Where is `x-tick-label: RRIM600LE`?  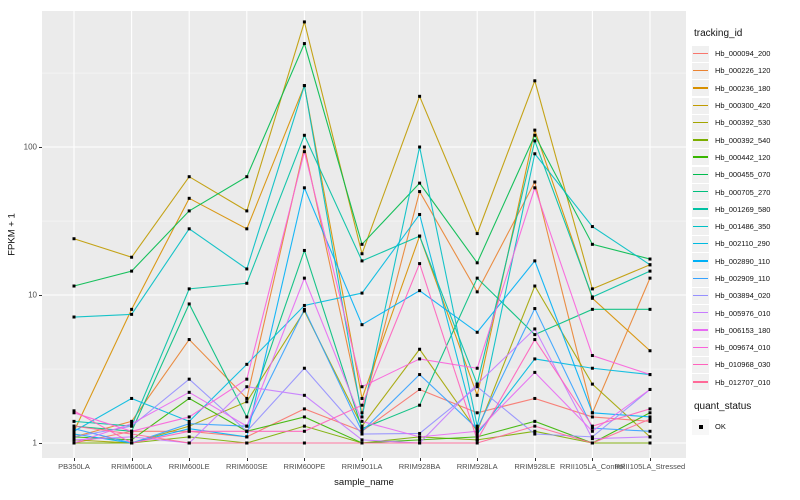 x-tick-label: RRIM600LE is located at coordinates (189, 466).